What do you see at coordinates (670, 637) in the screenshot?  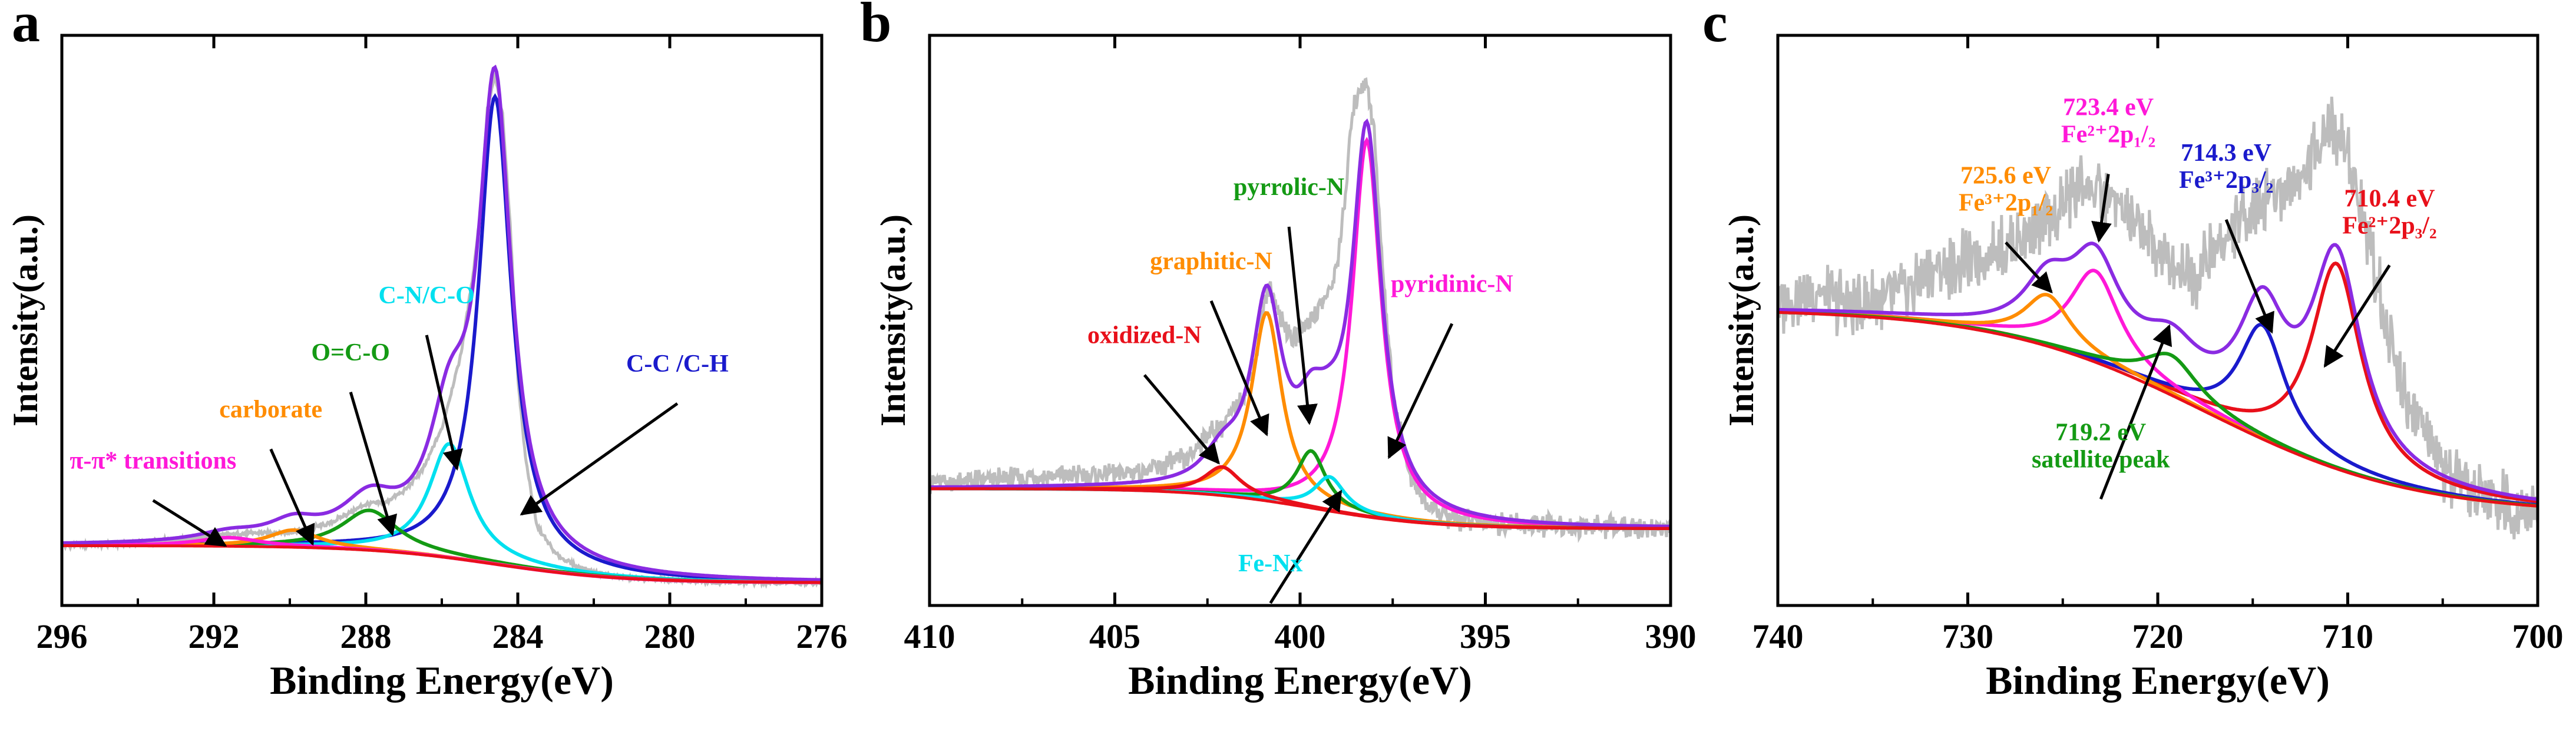 I see `x-tick-label: 280` at bounding box center [670, 637].